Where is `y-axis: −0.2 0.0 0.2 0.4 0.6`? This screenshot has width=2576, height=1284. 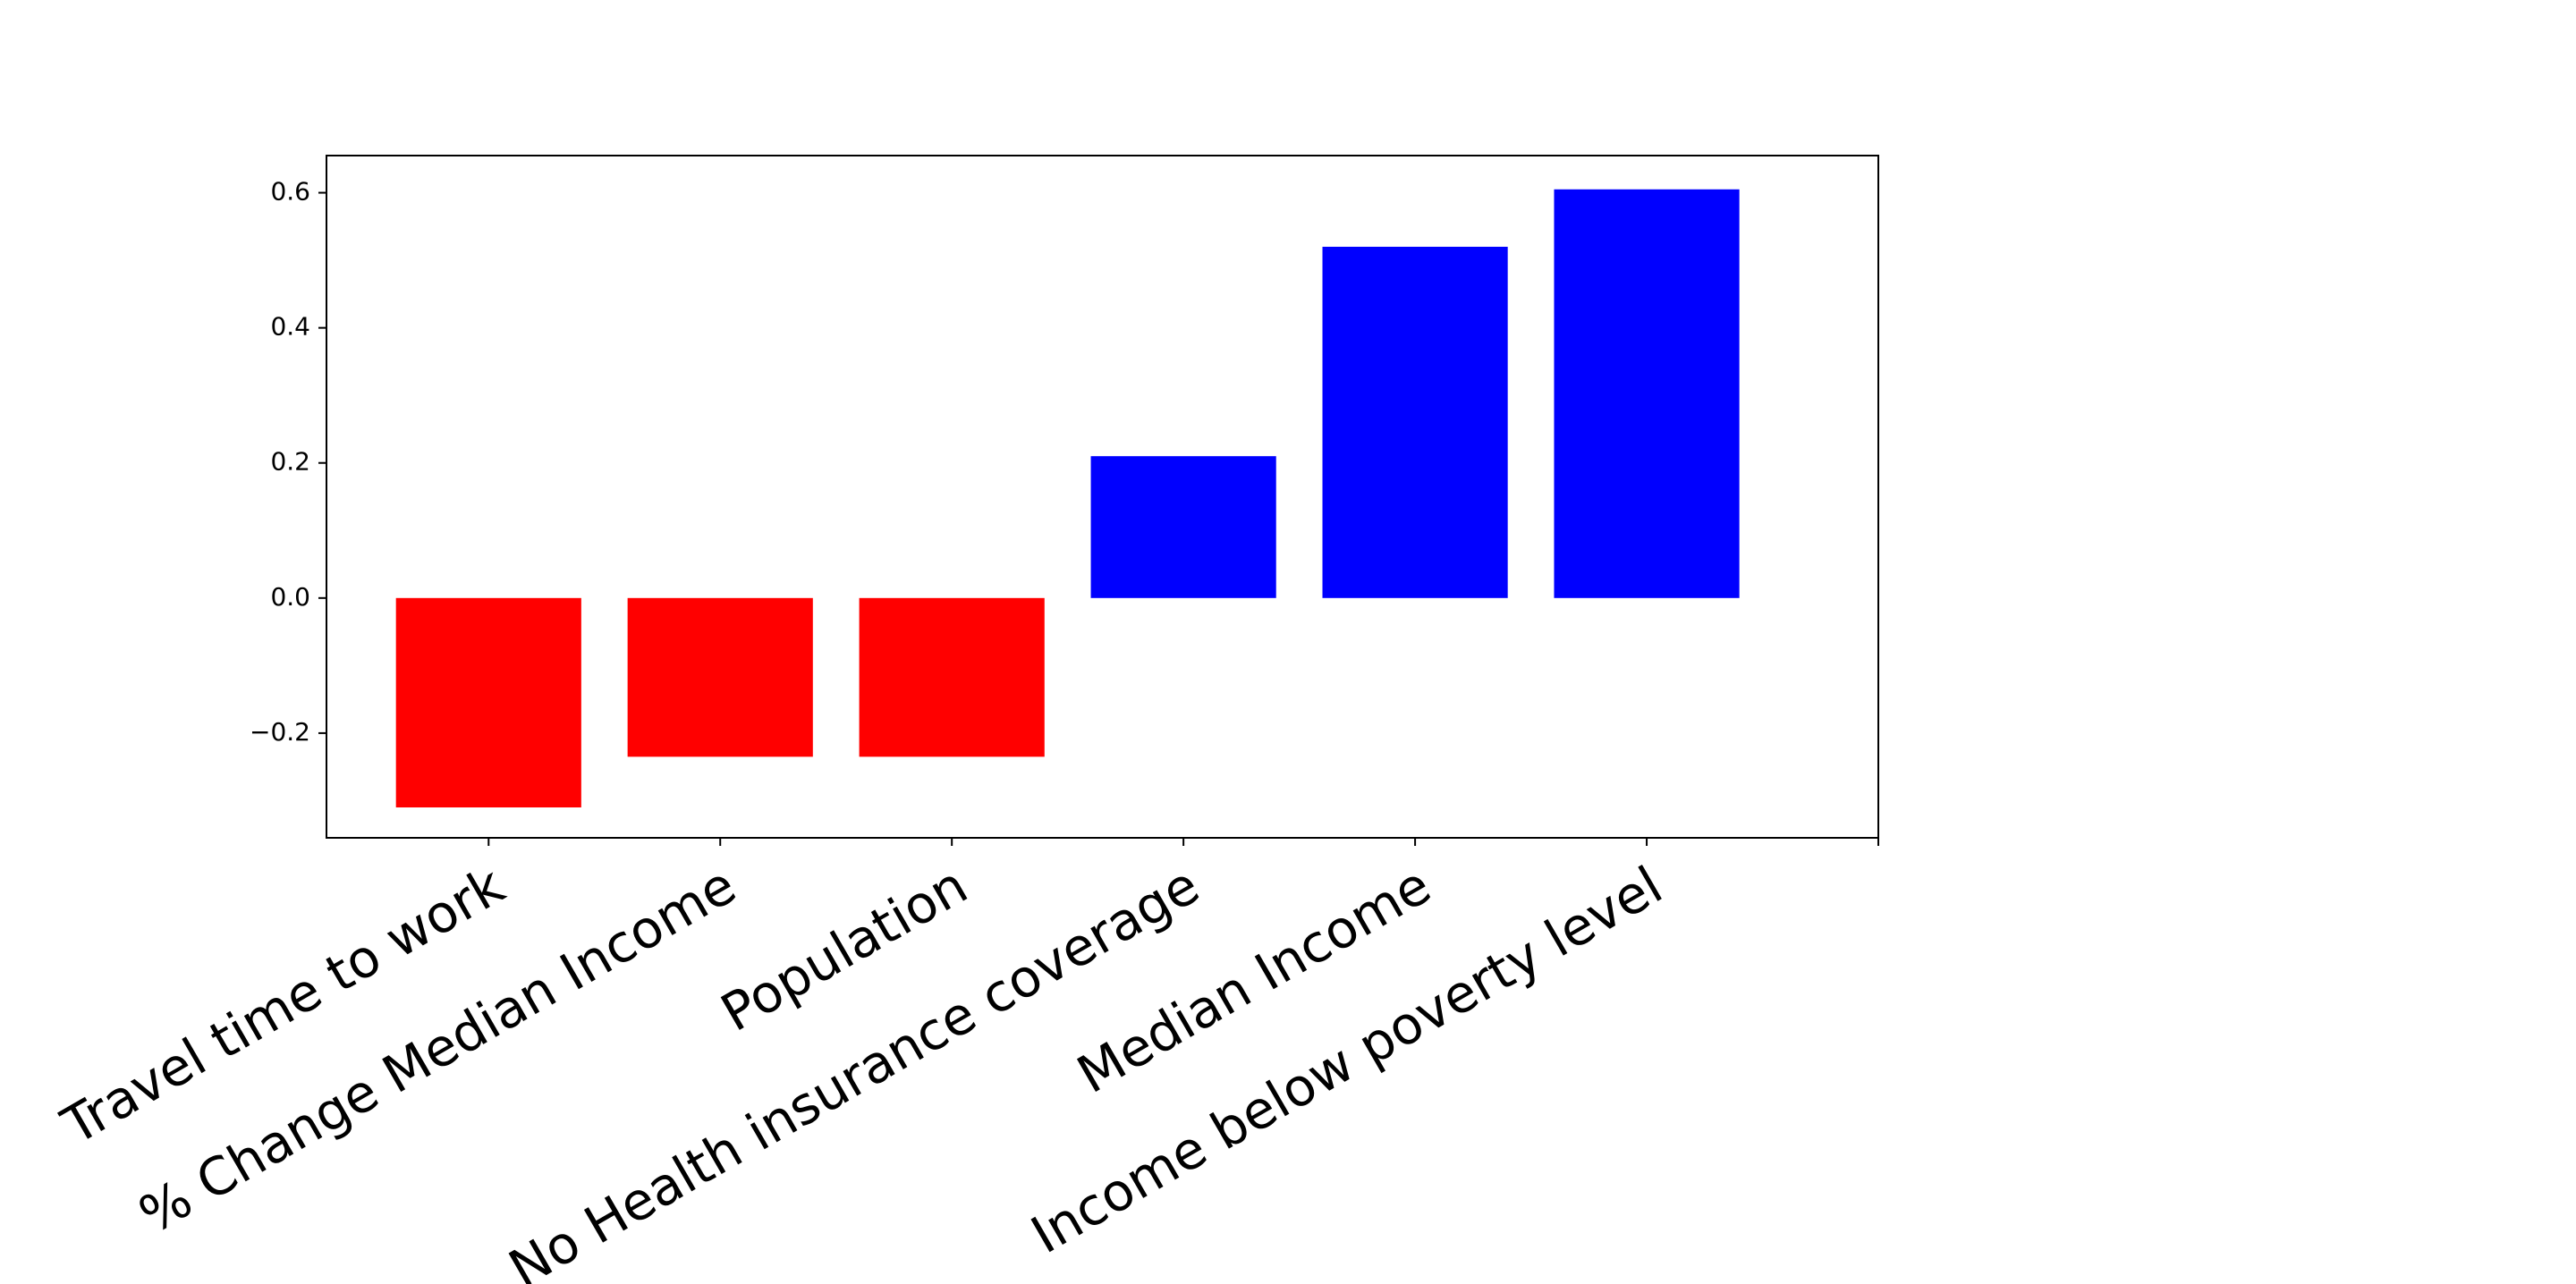
y-axis: −0.2 0.0 0.2 0.4 0.6 is located at coordinates (288, 462).